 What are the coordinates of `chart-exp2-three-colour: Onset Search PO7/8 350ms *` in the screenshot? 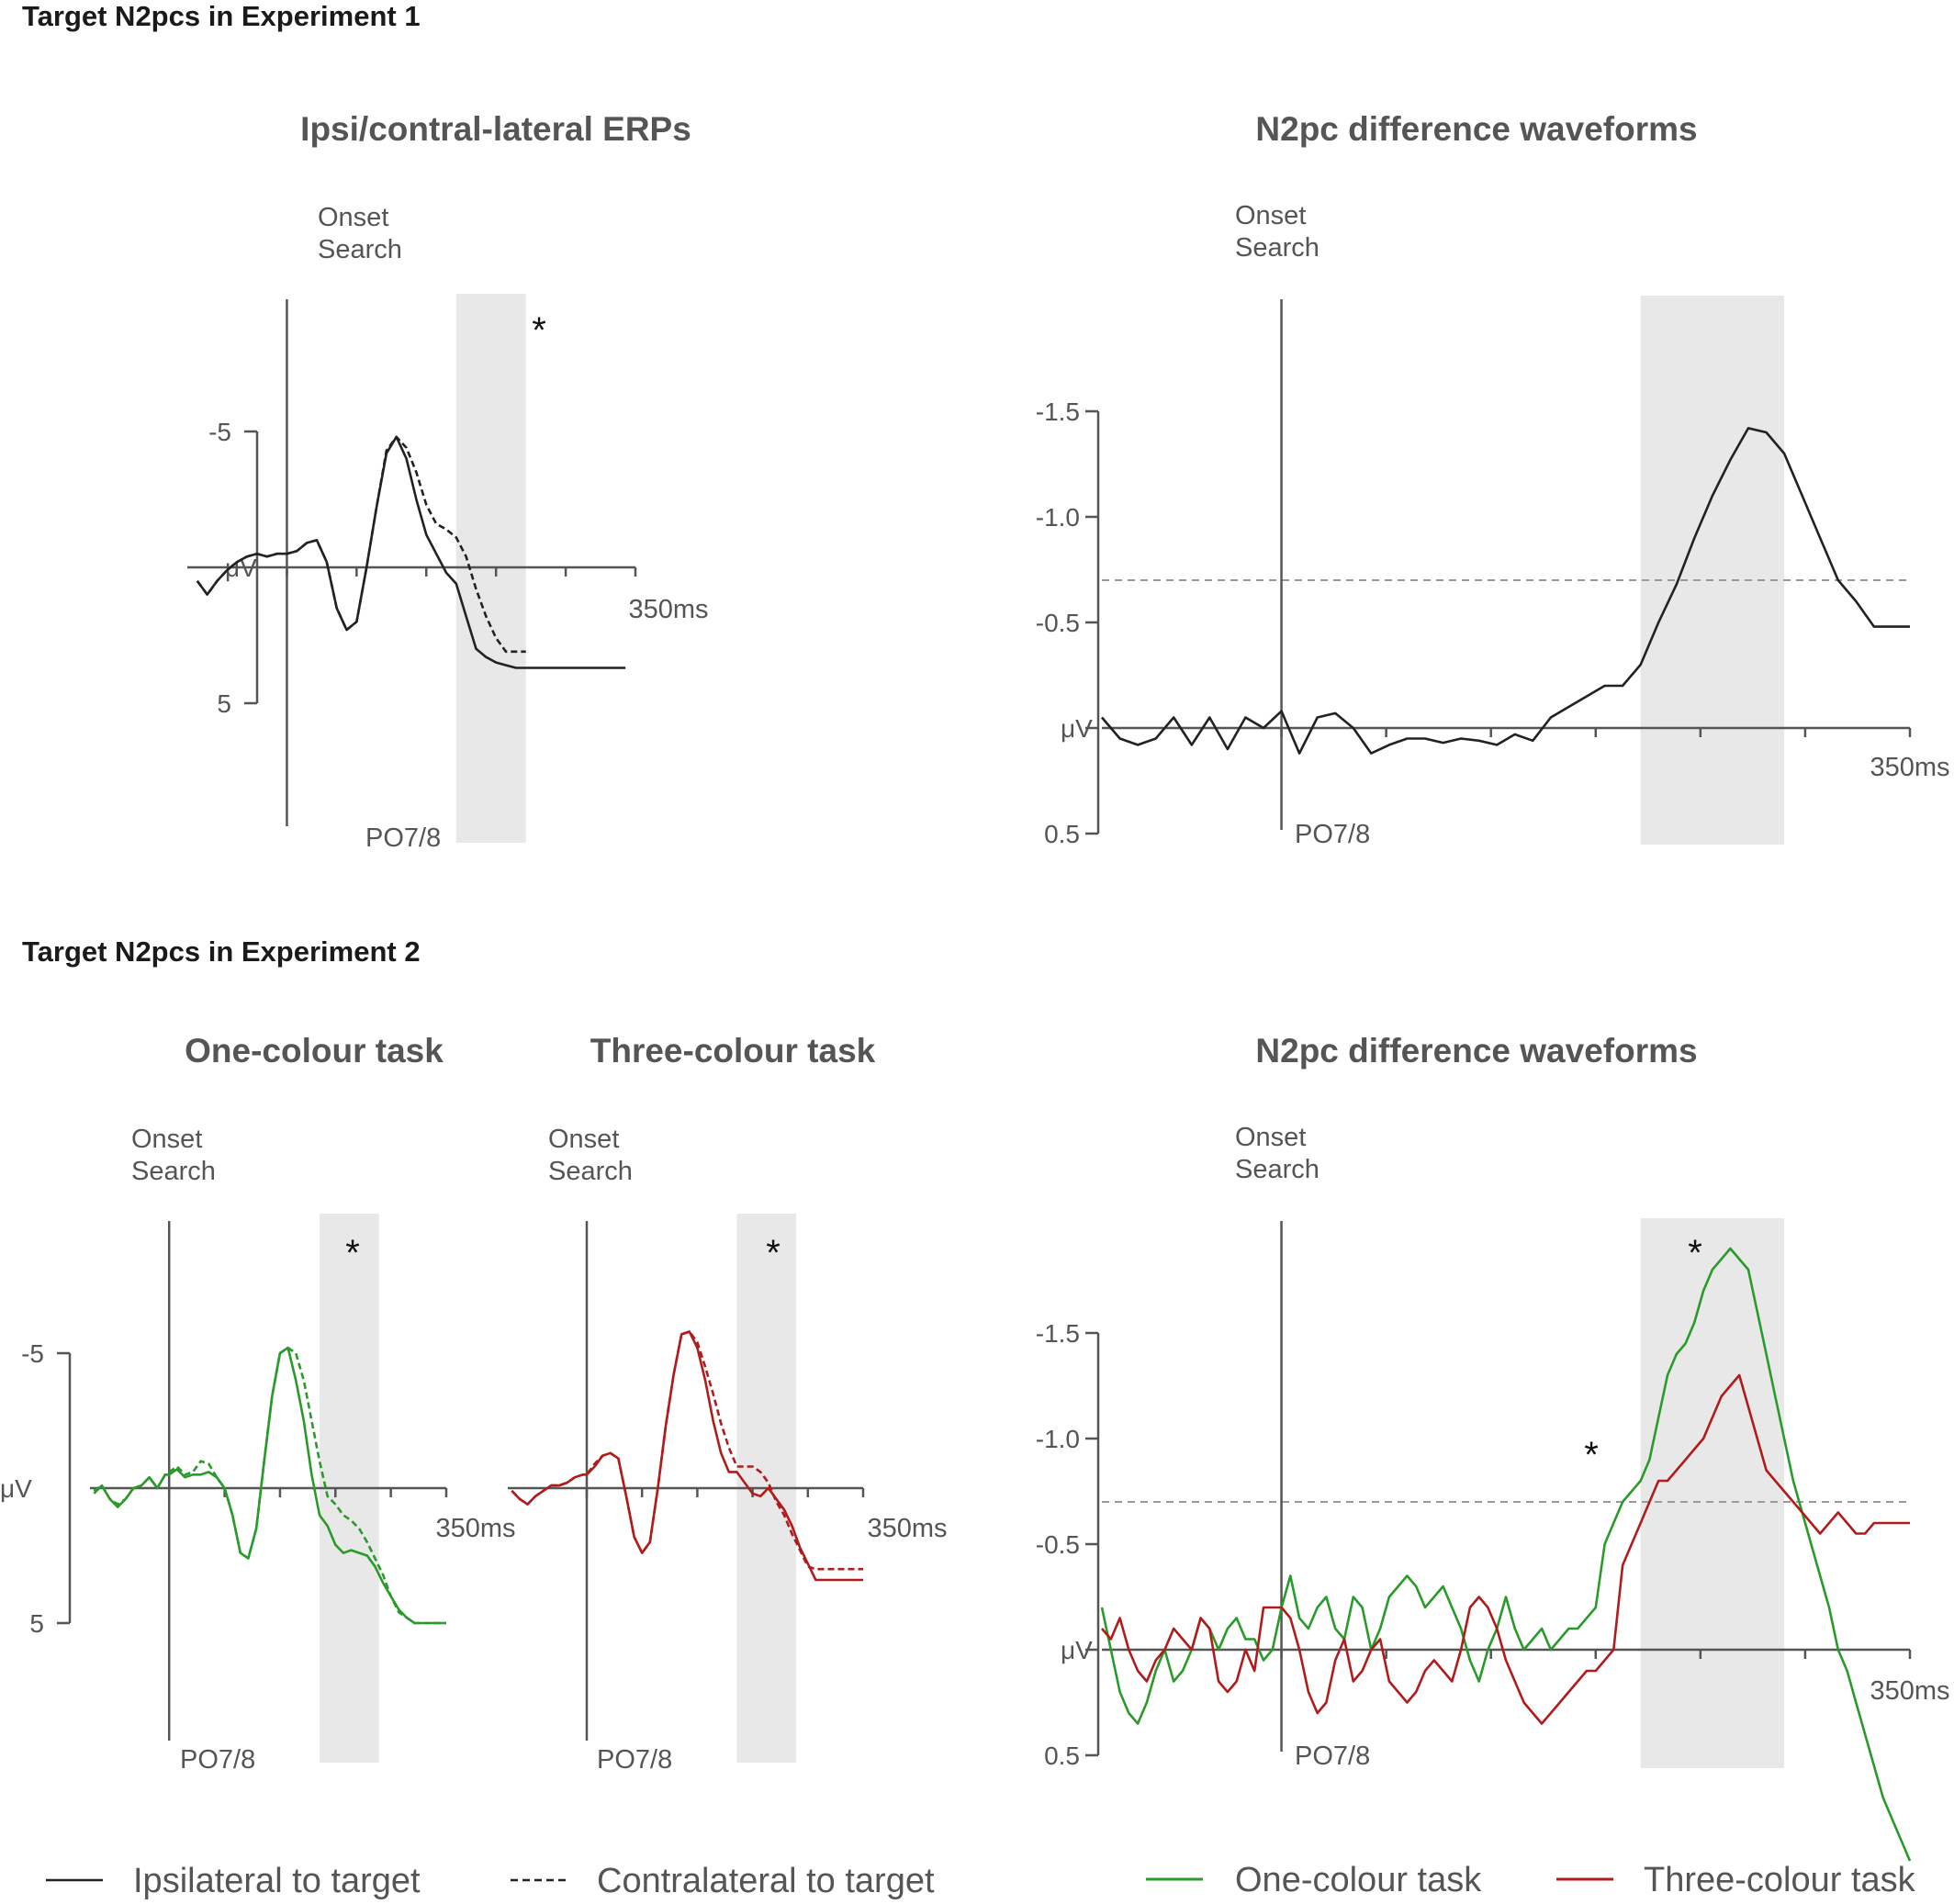 It's located at (728, 1450).